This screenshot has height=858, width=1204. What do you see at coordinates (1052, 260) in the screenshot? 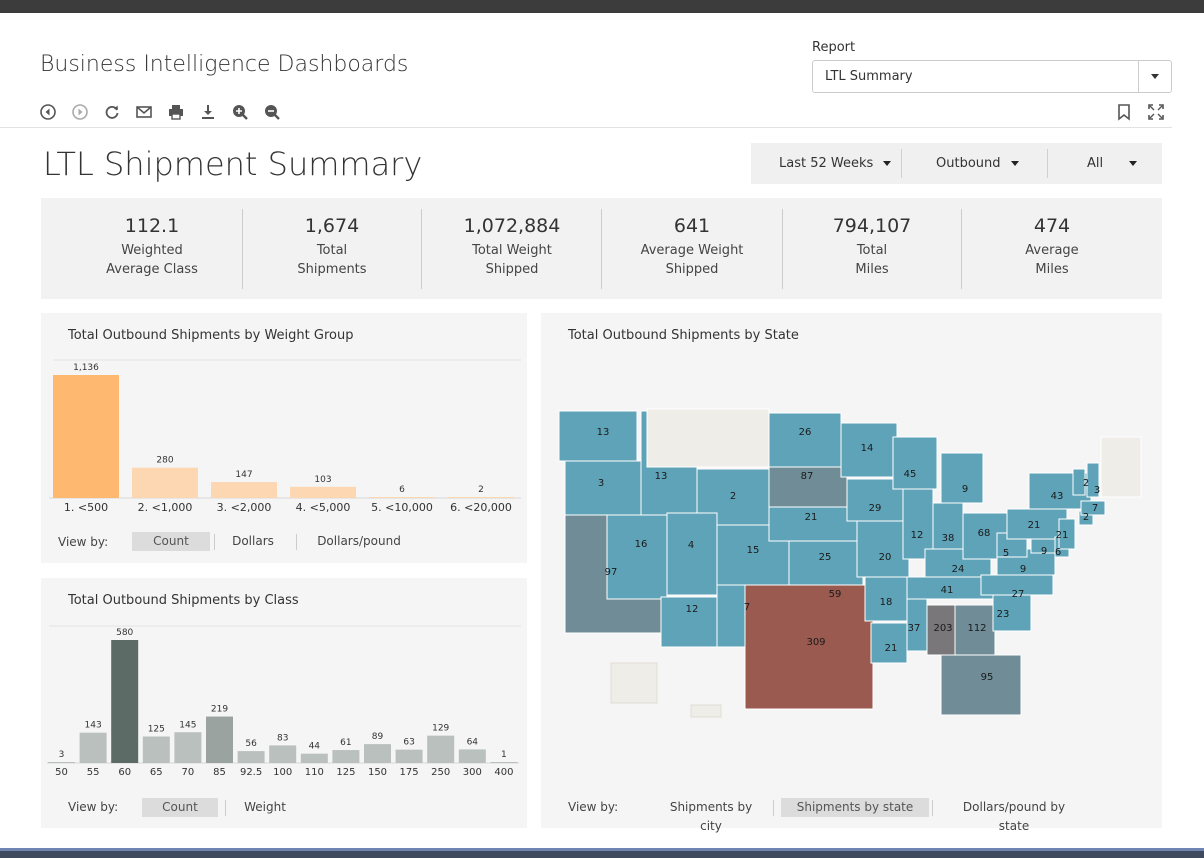
I see `kpi-label: Average Miles` at bounding box center [1052, 260].